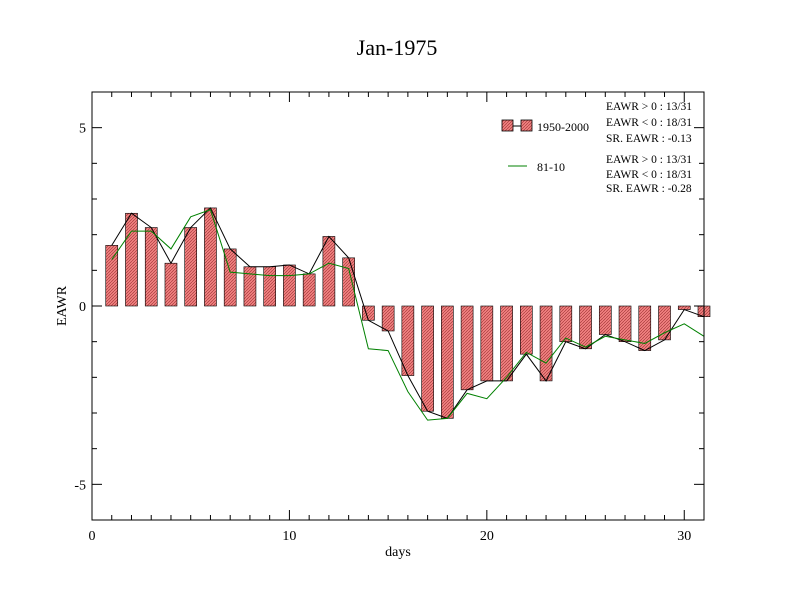 This screenshot has height=612, width=792. I want to click on x-axis-label: days, so click(398, 552).